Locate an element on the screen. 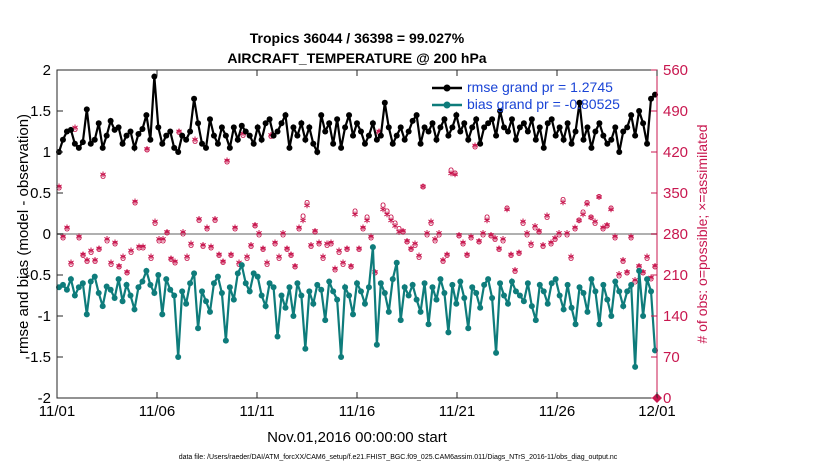  y-tick-label: -1 is located at coordinates (44, 316).